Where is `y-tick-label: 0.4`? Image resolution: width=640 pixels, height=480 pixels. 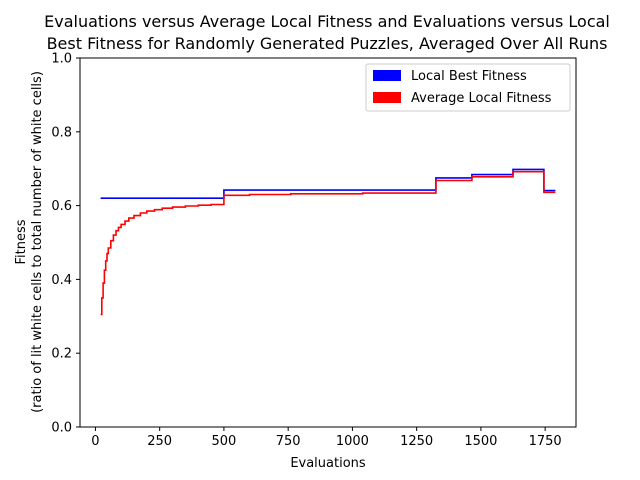 y-tick-label: 0.4 is located at coordinates (61, 280).